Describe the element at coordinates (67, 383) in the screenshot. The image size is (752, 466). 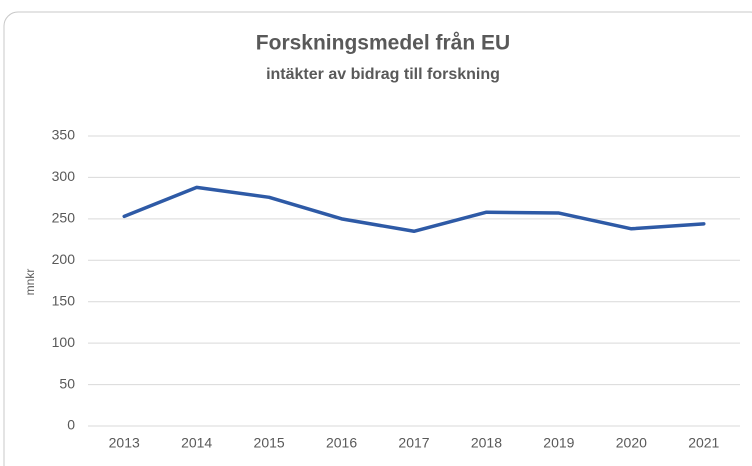
I see `y-tick-label: 50` at that location.